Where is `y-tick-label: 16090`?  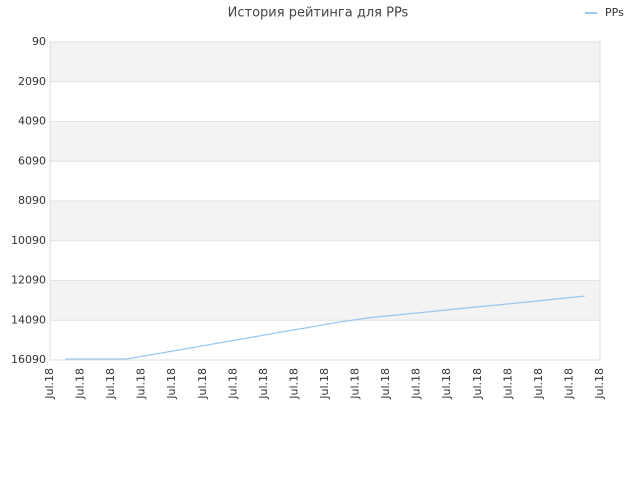
y-tick-label: 16090 is located at coordinates (28, 359).